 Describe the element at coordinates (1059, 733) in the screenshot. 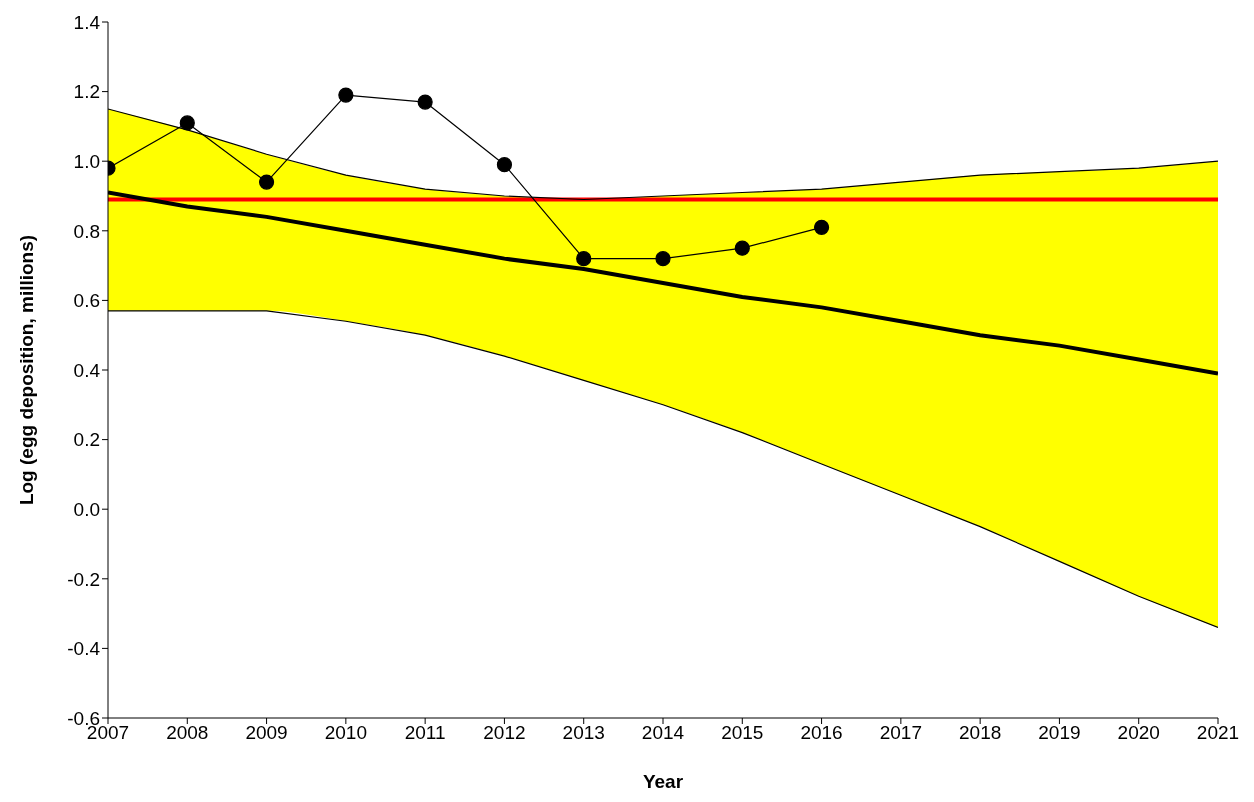

I see `x-tick-label: 2019` at that location.